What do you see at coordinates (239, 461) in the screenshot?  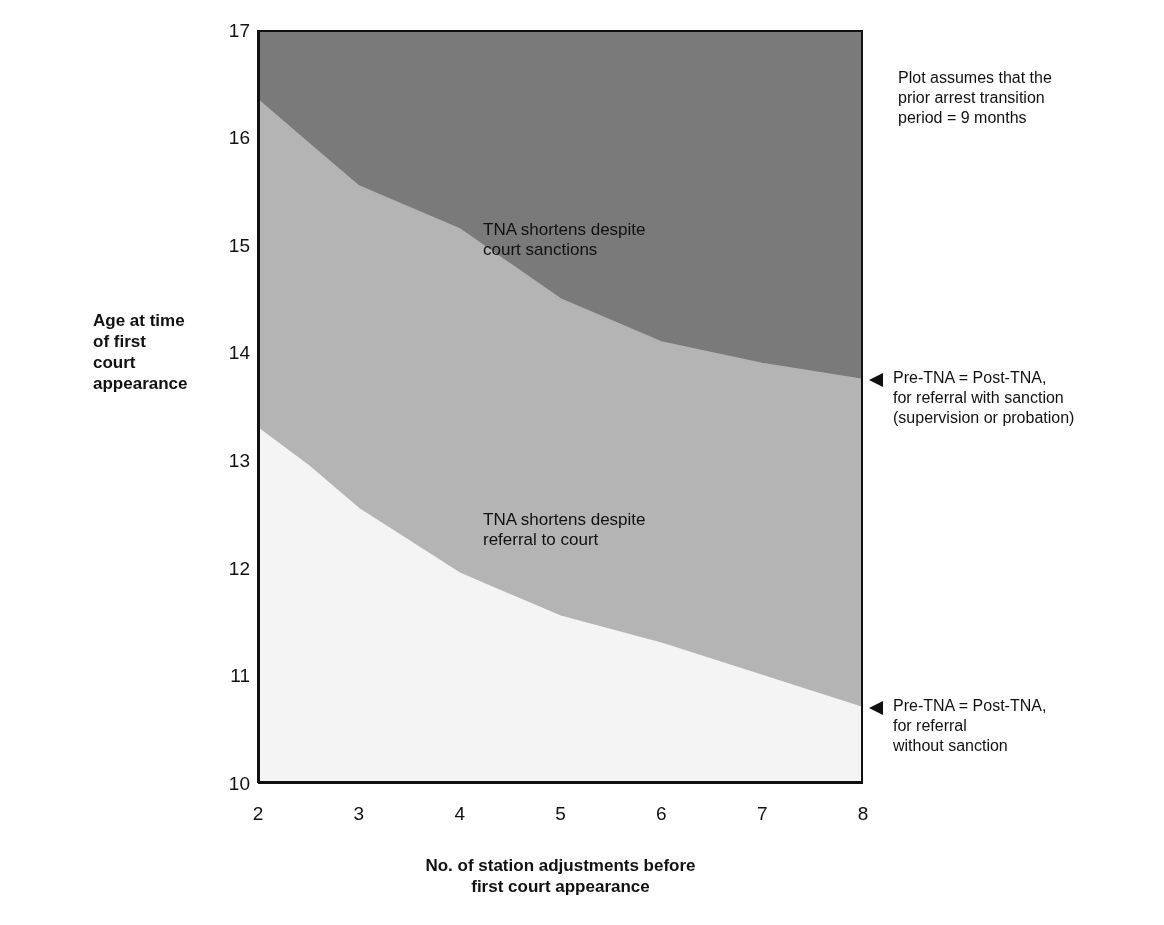 I see `y-tick-label: 13` at bounding box center [239, 461].